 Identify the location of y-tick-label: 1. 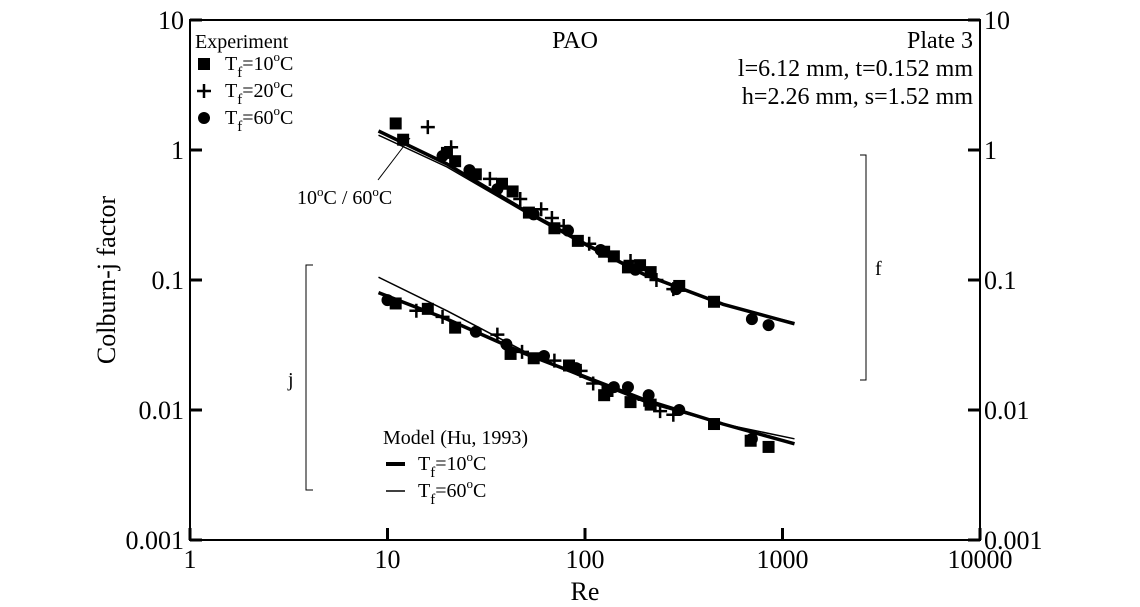
(177, 150).